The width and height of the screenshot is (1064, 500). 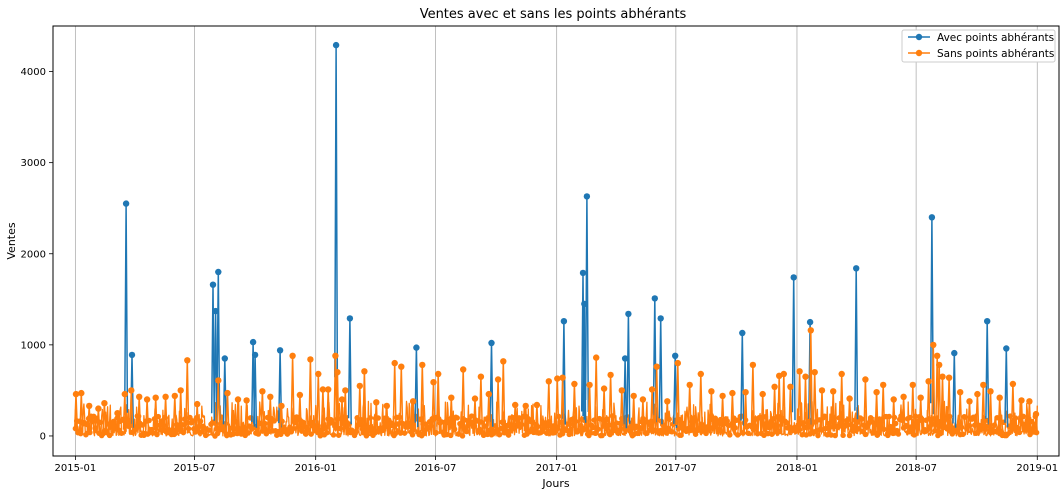 What do you see at coordinates (557, 468) in the screenshot?
I see `x-tick-label: 2017-01` at bounding box center [557, 468].